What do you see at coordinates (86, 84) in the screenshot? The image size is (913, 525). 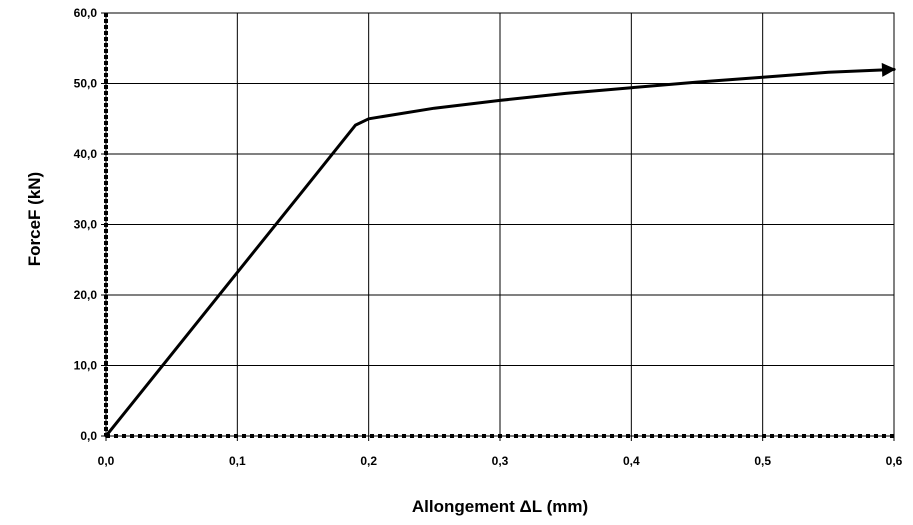 I see `y-tick-label: 50,0` at bounding box center [86, 84].